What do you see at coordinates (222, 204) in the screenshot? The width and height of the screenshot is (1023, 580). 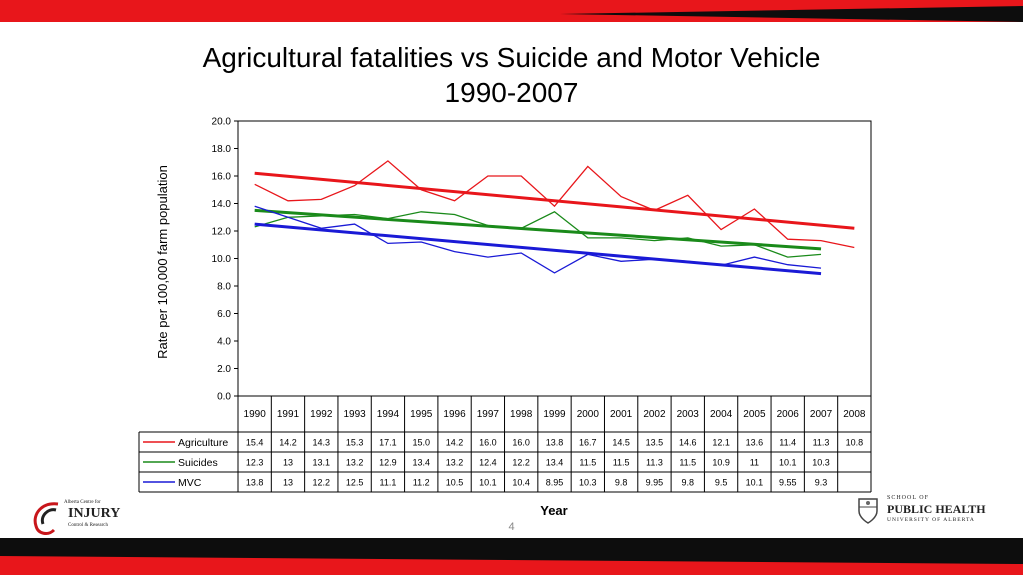 I see `y-tick-label: 14.0` at bounding box center [222, 204].